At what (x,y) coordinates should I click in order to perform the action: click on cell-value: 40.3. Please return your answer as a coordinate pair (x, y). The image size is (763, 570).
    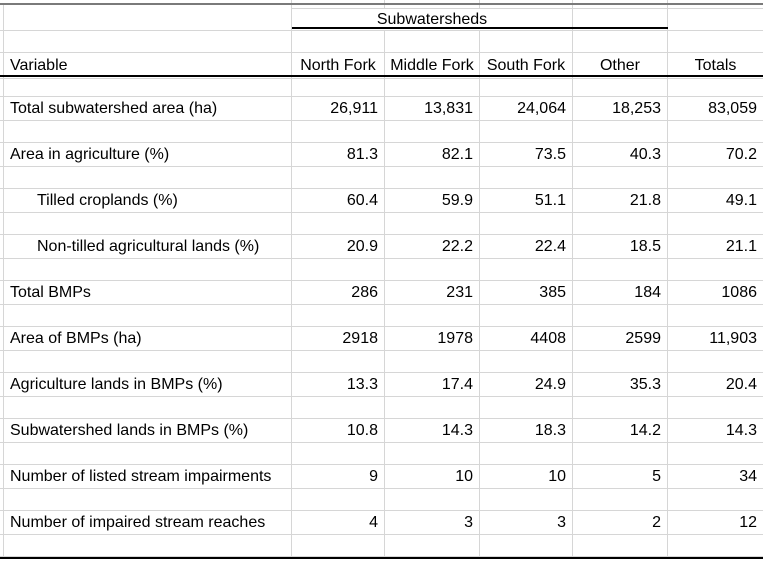
    Looking at the image, I should click on (620, 154).